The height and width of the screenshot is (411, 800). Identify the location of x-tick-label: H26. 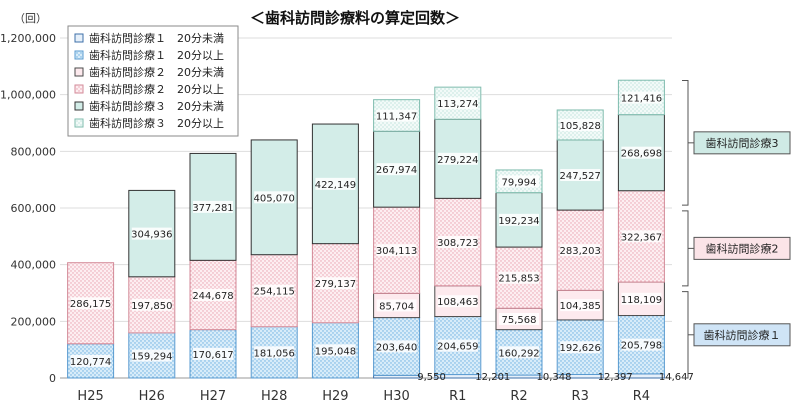
(152, 396).